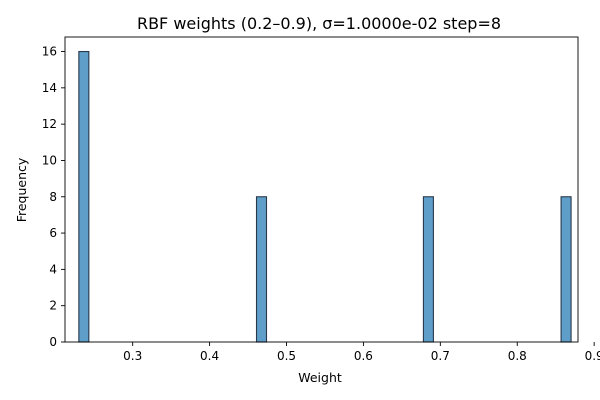  Describe the element at coordinates (286, 356) in the screenshot. I see `x-tick-label-2: 0.5` at that location.